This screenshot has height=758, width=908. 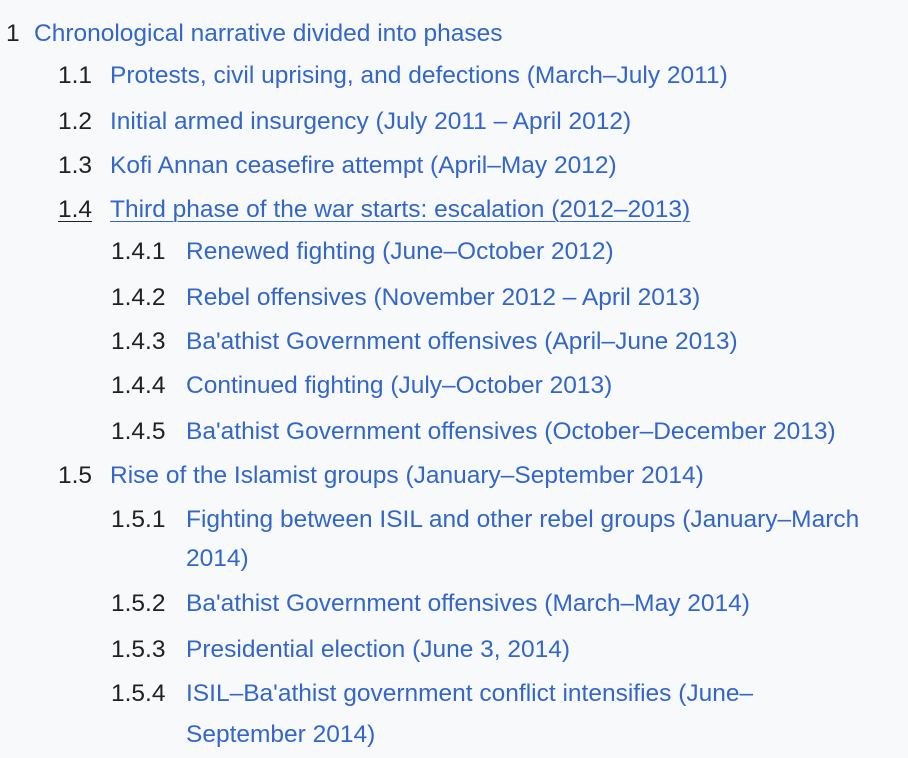 What do you see at coordinates (75, 121) in the screenshot?
I see `toc-number: 1.2` at bounding box center [75, 121].